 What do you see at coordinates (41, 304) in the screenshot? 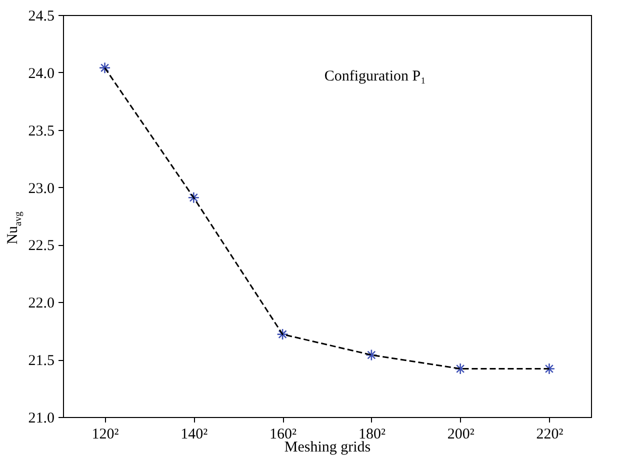
I see `y-tick-label: 22.0` at bounding box center [41, 304].